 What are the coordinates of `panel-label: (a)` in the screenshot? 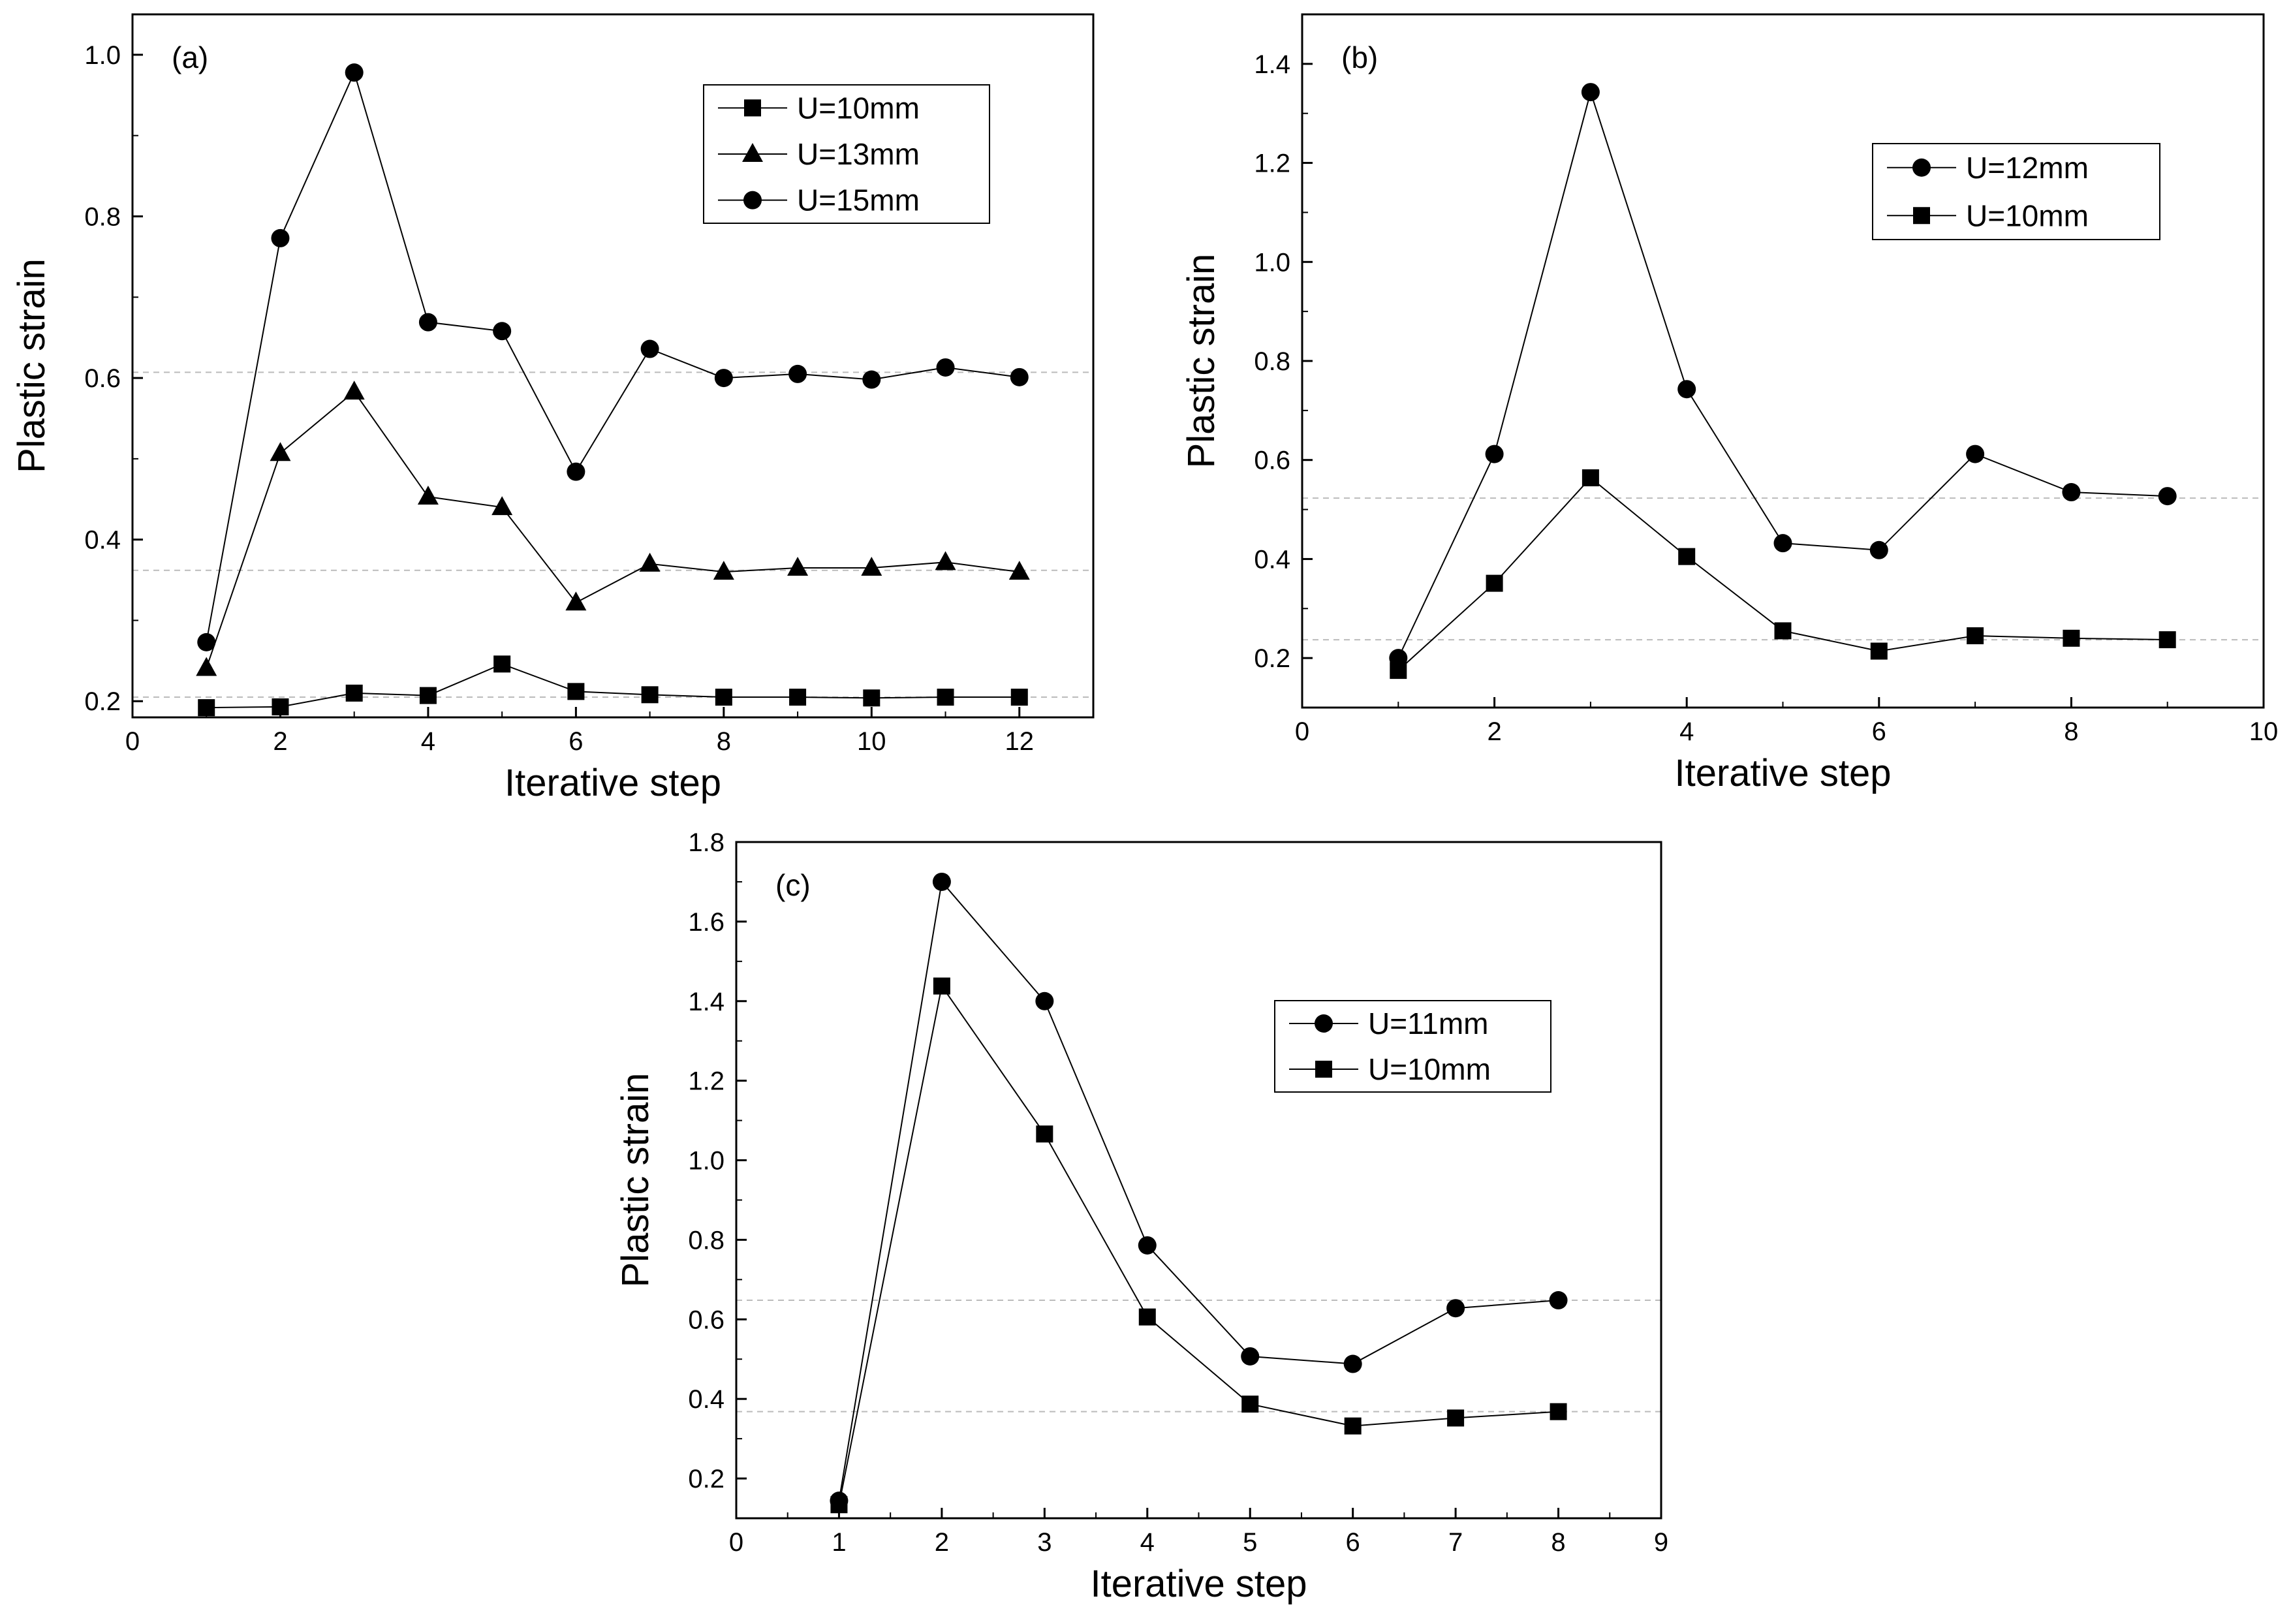 It's located at (190, 57).